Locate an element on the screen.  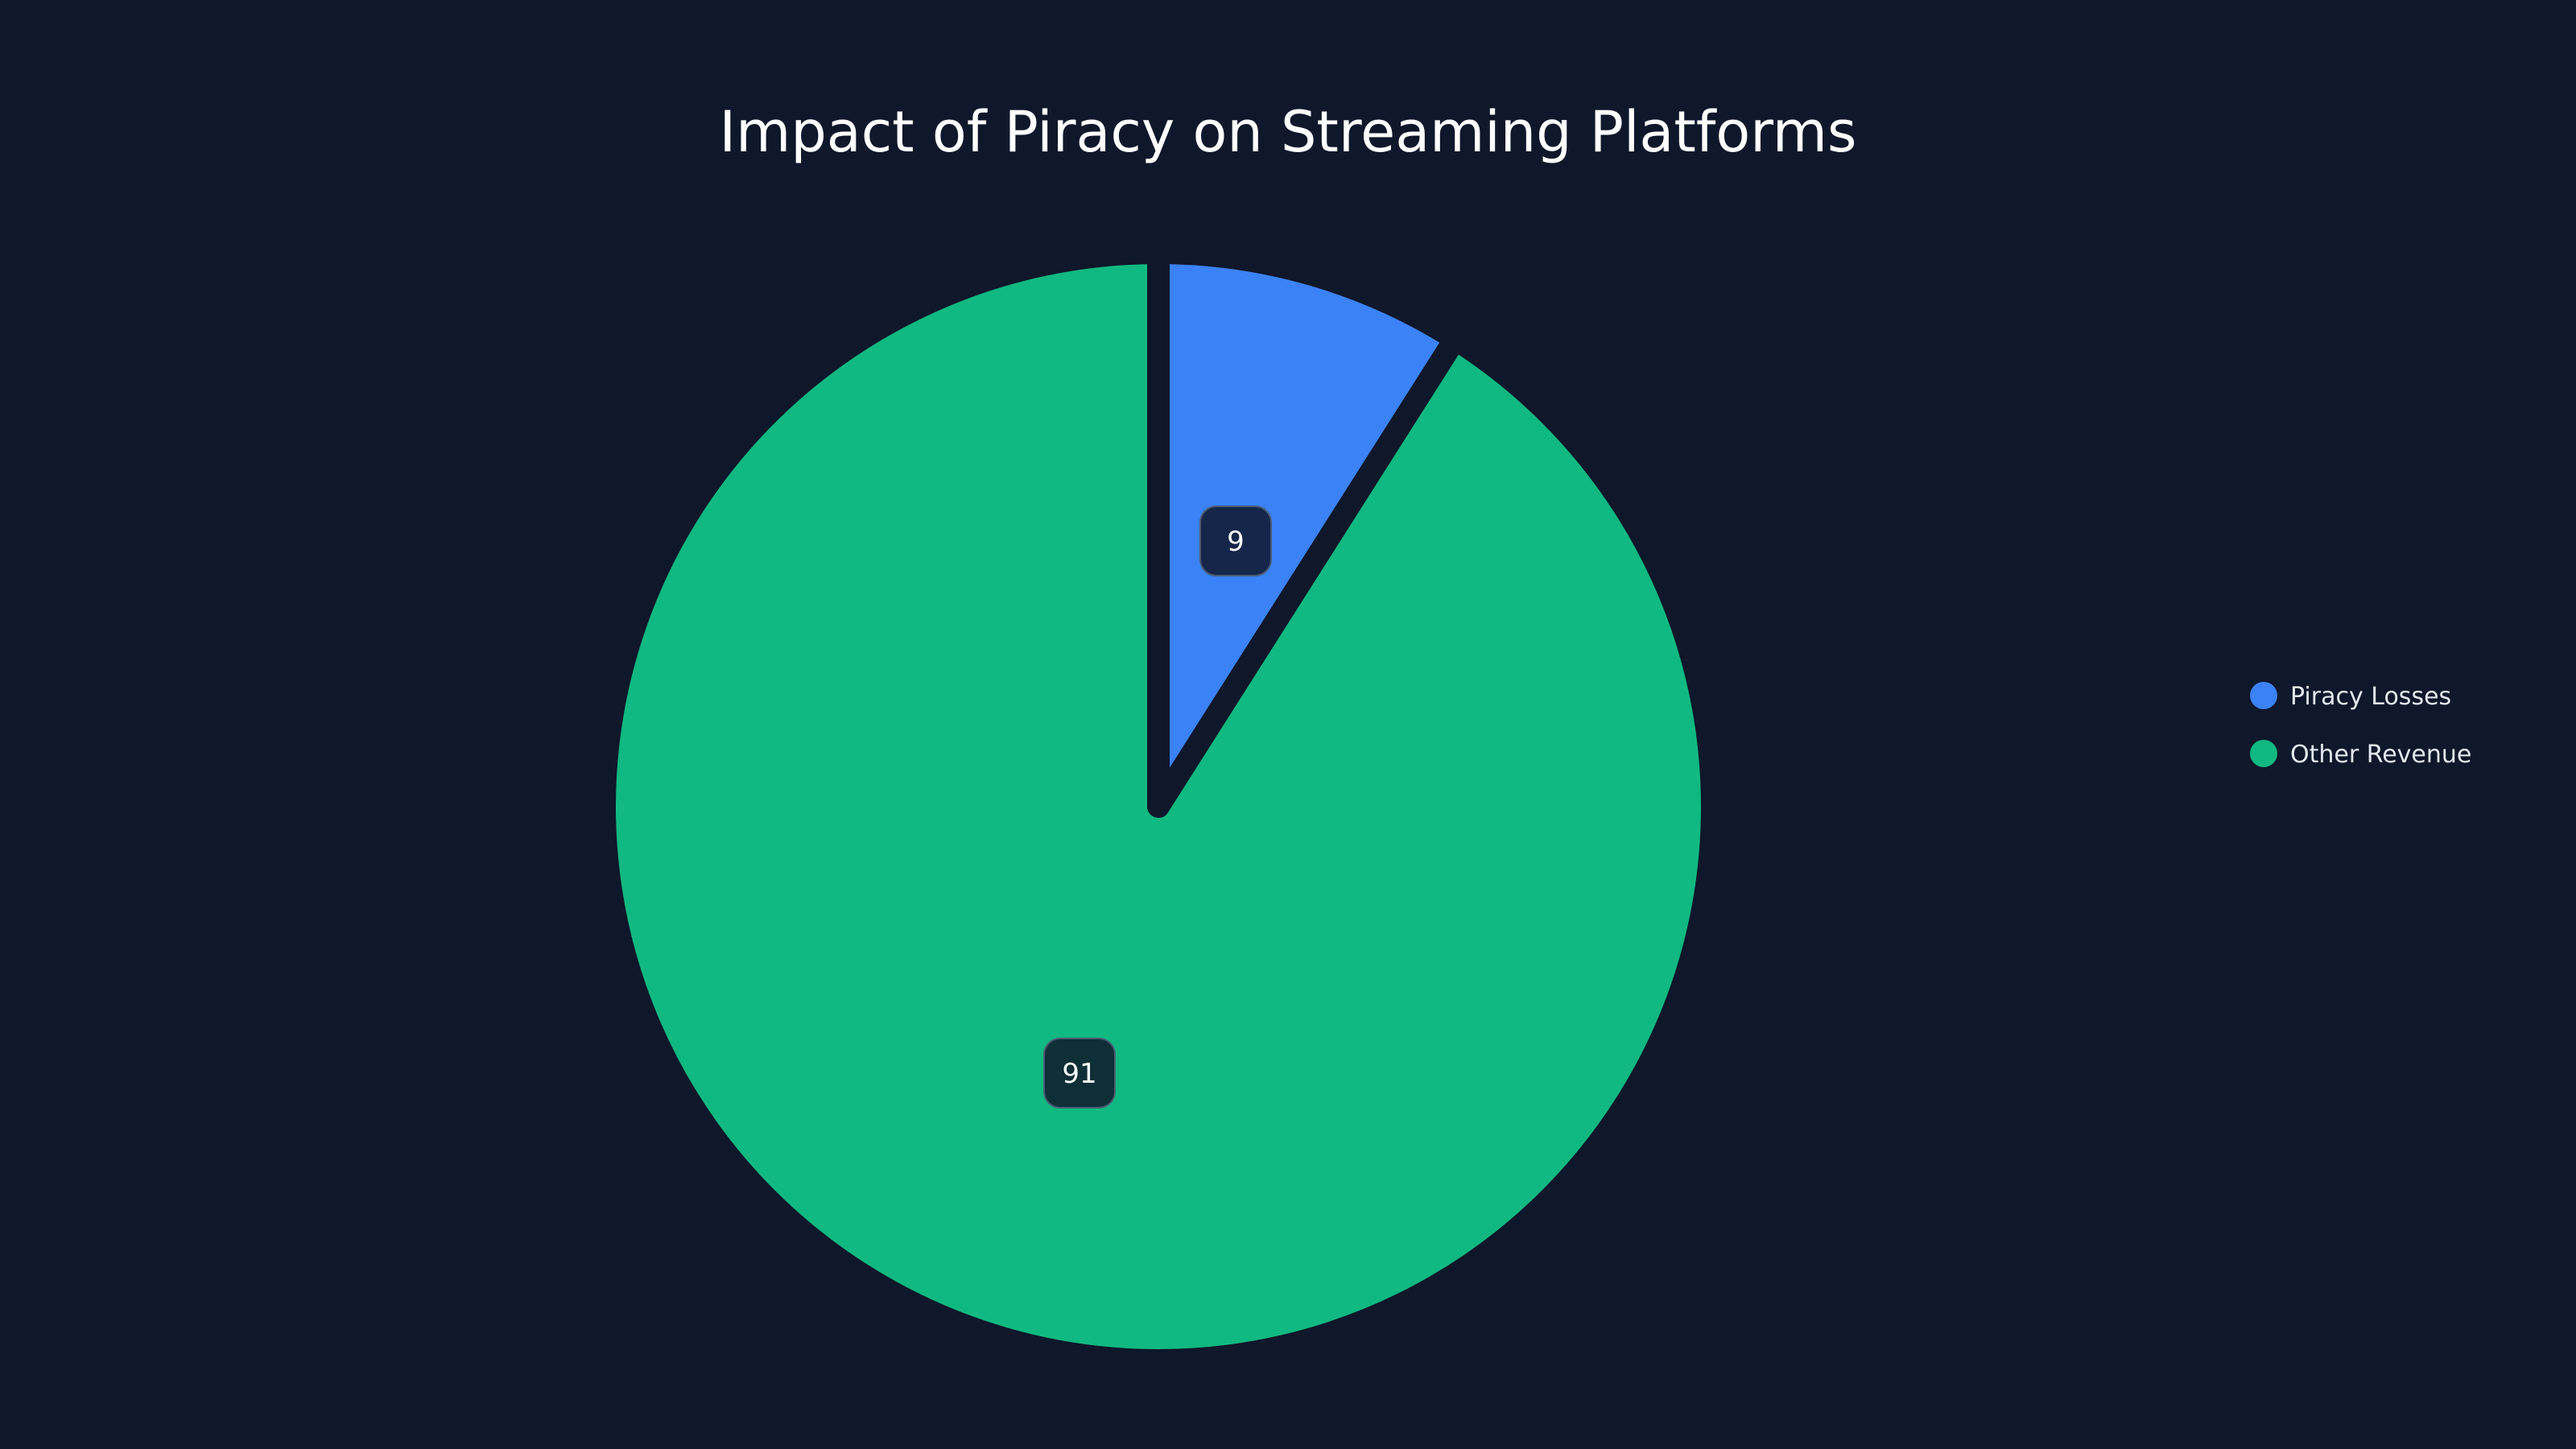
data-label: 9 is located at coordinates (1235, 541).